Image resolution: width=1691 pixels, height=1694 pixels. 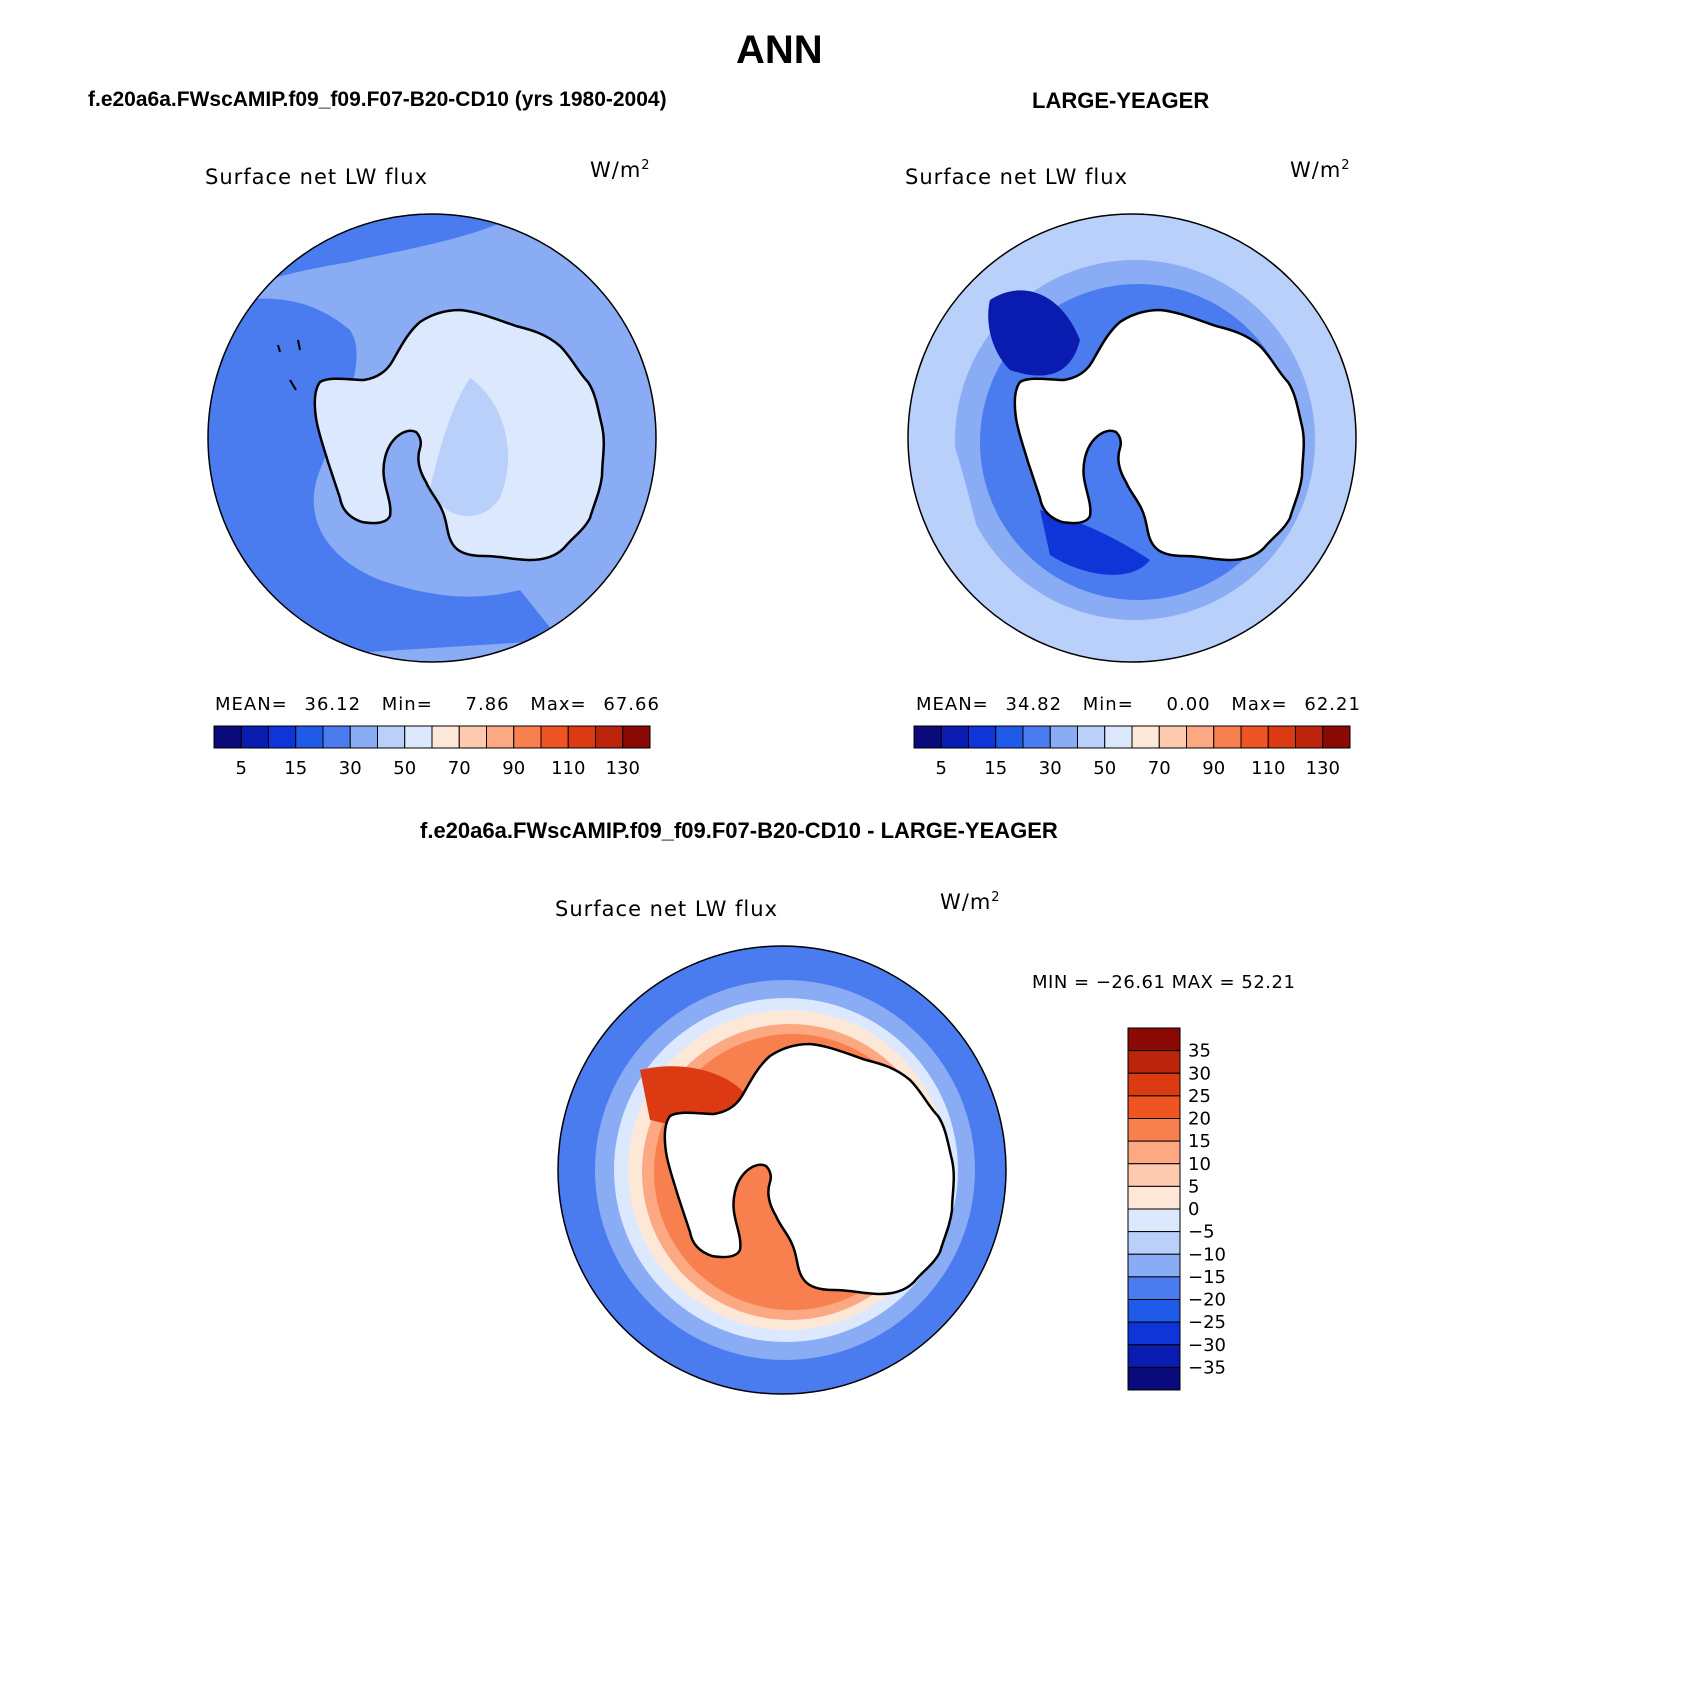 What do you see at coordinates (1199, 1164) in the screenshot?
I see `panel3-colorbar-tick-label: 10` at bounding box center [1199, 1164].